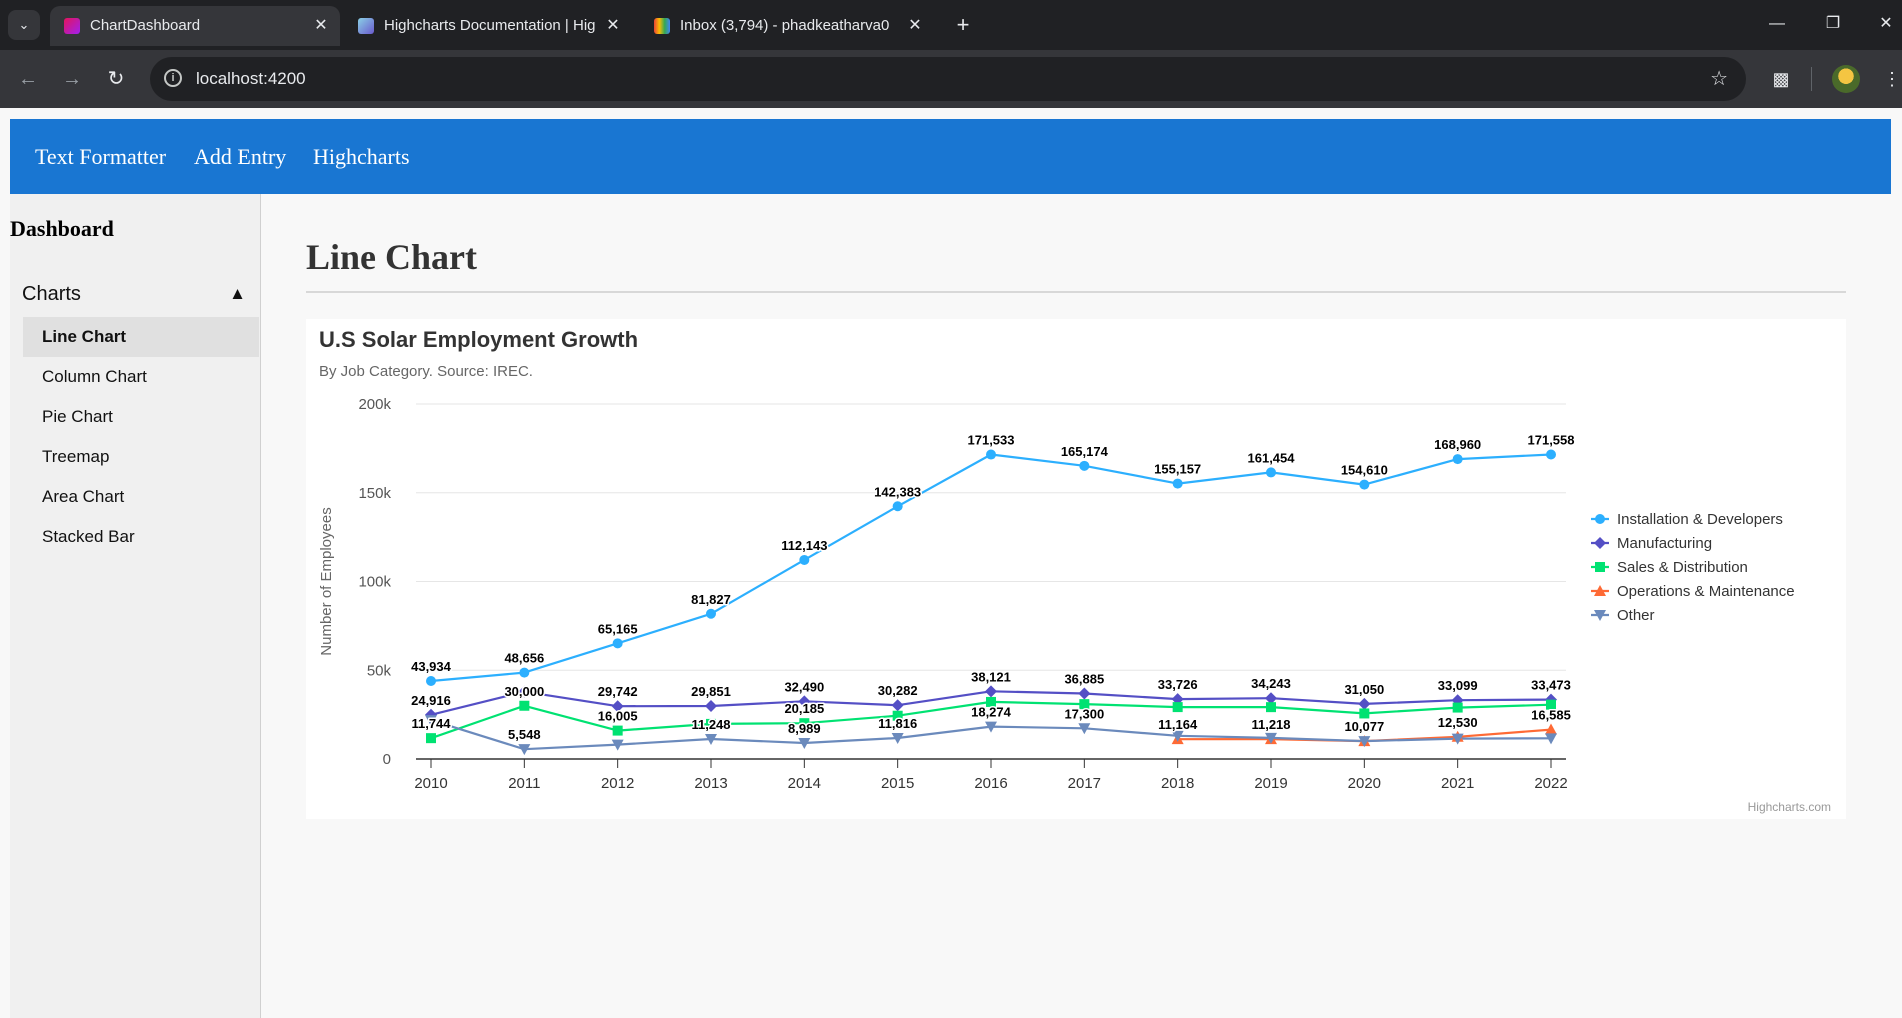  Describe the element at coordinates (72, 79) in the screenshot. I see `forward-button: →` at that location.